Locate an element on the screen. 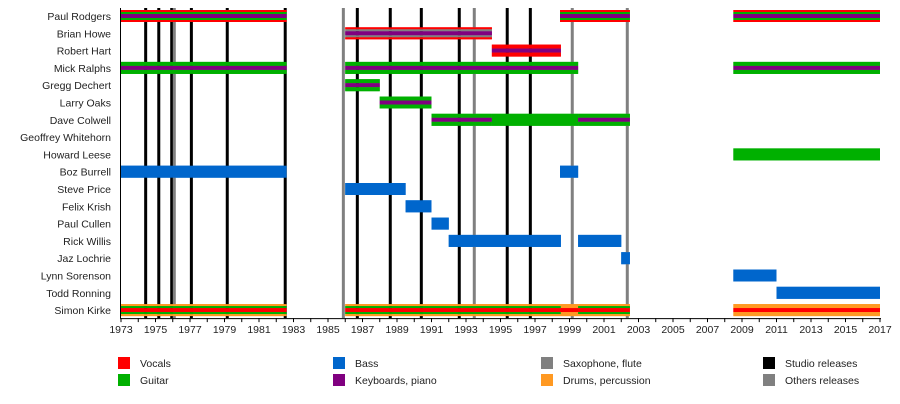 The height and width of the screenshot is (404, 900). legend-label: Bass is located at coordinates (366, 364).